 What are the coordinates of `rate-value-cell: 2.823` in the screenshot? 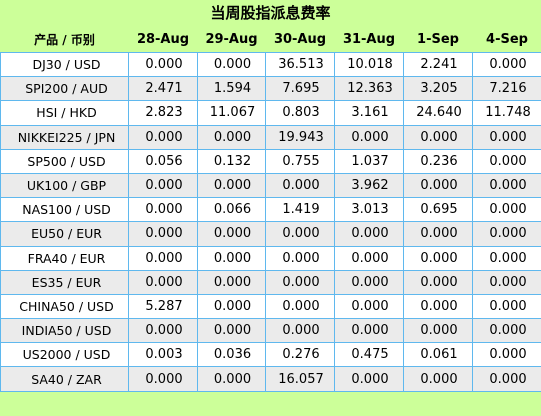 It's located at (163, 113).